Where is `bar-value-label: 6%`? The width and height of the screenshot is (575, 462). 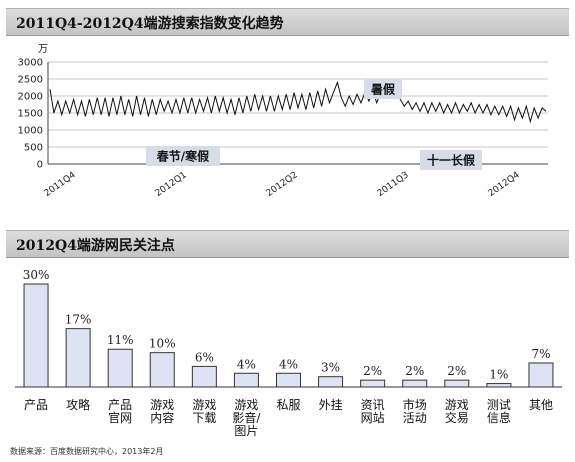 bar-value-label: 6% is located at coordinates (204, 357).